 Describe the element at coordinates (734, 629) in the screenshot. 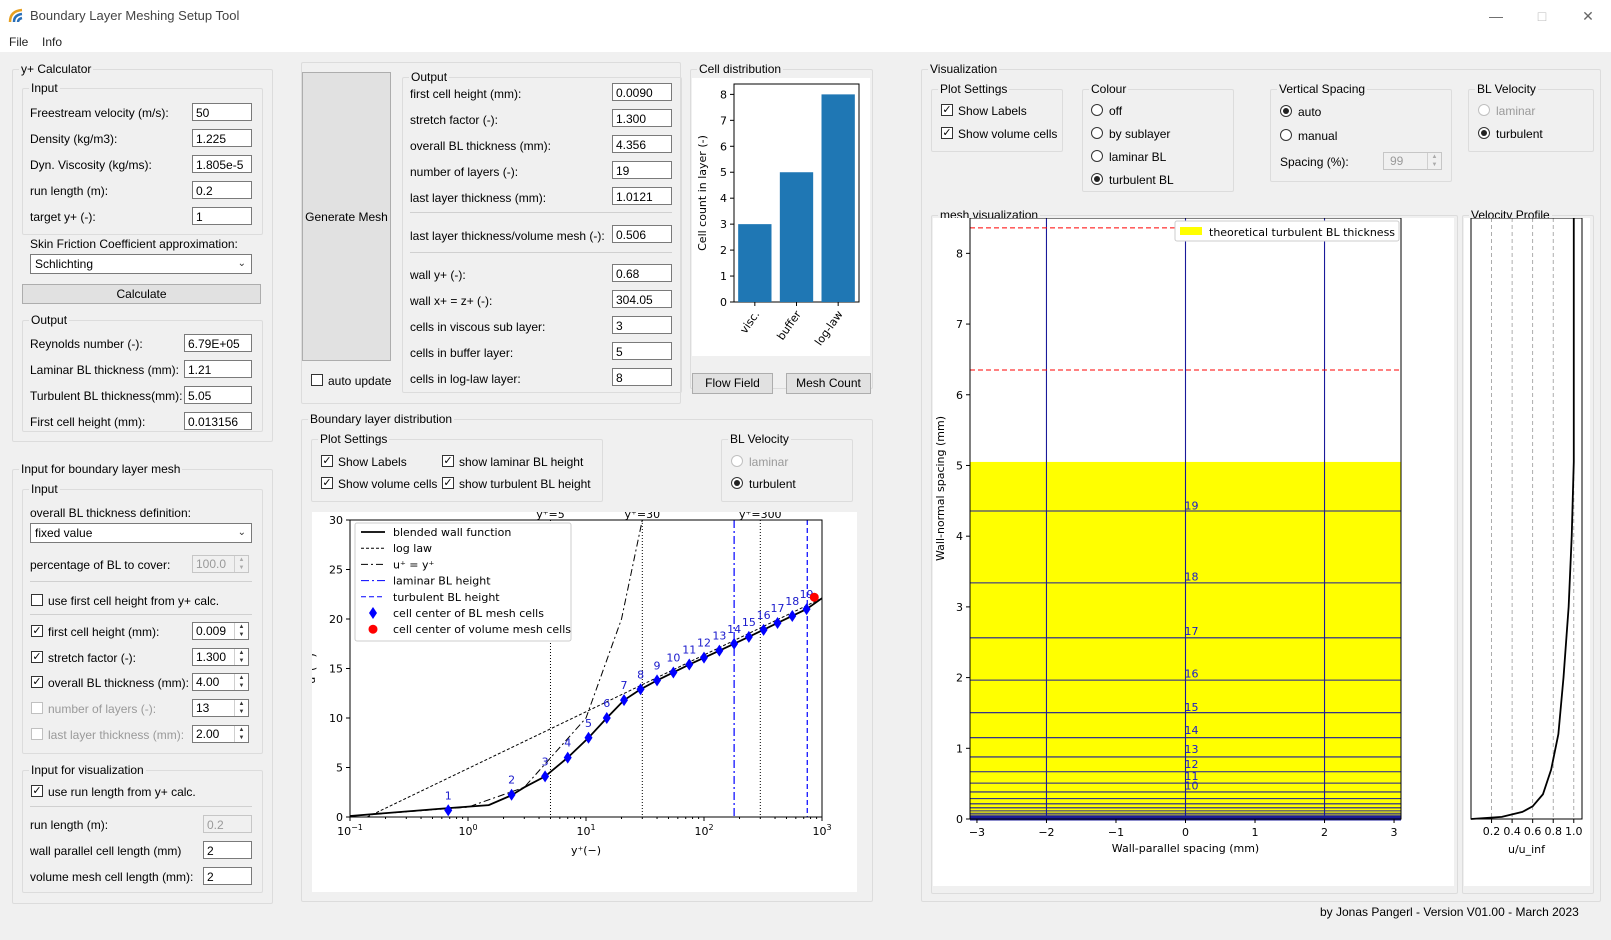

I see `bl-cell-label: 14` at that location.